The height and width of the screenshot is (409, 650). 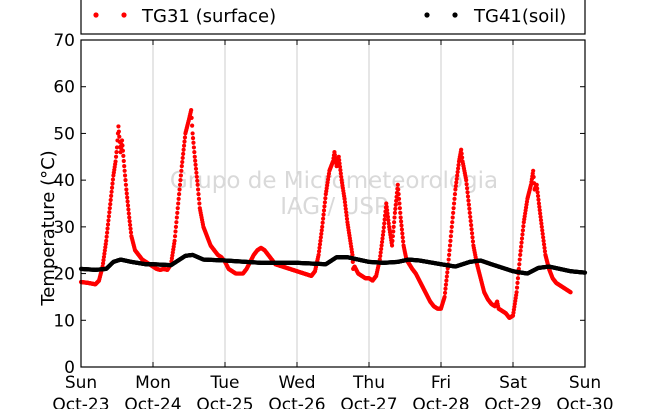 What do you see at coordinates (224, 402) in the screenshot?
I see `x-tick-date-label: Oct-25` at bounding box center [224, 402].